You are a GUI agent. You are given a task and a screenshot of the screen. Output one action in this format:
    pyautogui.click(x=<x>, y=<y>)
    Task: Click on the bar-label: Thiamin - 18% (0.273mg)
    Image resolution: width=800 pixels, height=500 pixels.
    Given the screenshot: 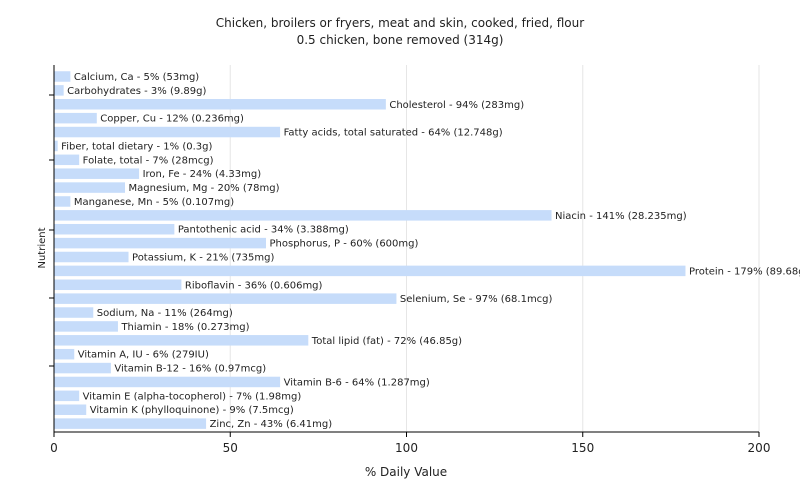 What is the action you would take?
    pyautogui.click(x=184, y=327)
    